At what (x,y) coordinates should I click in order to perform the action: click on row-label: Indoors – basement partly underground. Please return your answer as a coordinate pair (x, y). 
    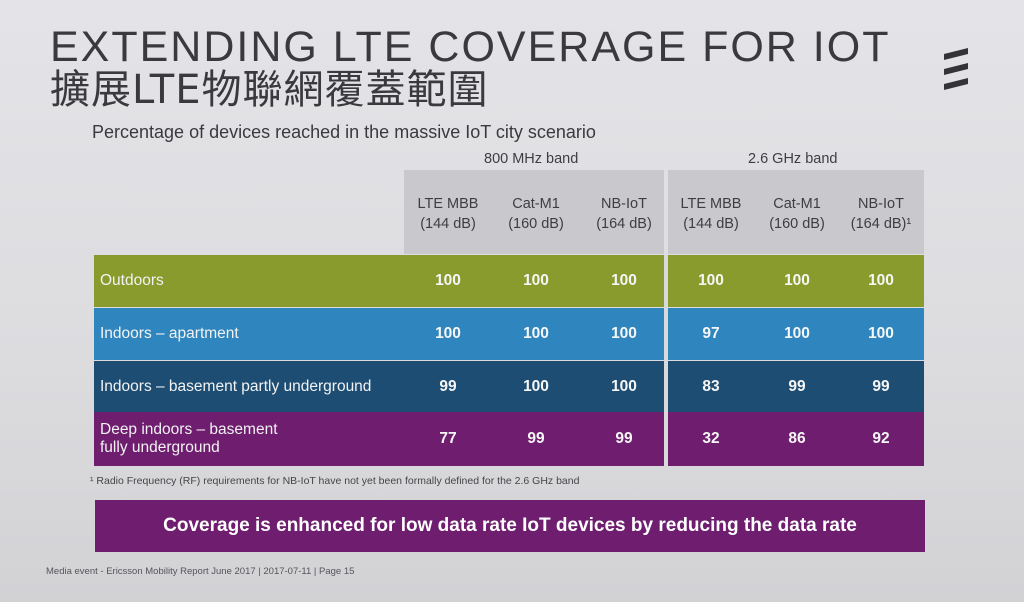
    Looking at the image, I should click on (236, 386).